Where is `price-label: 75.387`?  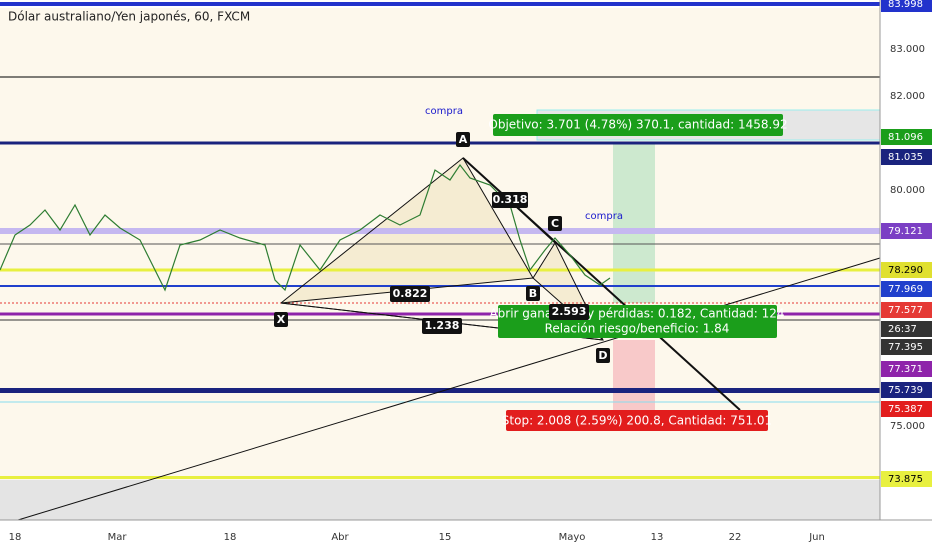 price-label: 75.387 is located at coordinates (905, 409).